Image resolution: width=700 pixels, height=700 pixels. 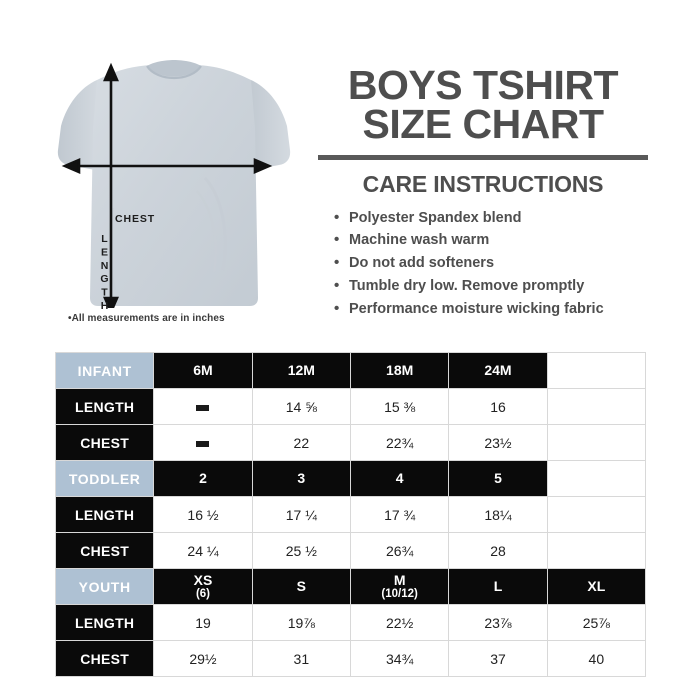 What do you see at coordinates (498, 658) in the screenshot?
I see `measurement-value: 37` at bounding box center [498, 658].